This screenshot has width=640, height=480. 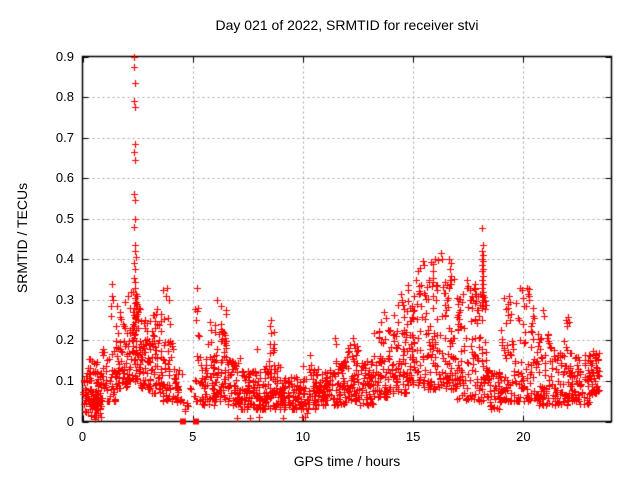 I want to click on y-tick-label: 0.2, so click(x=64, y=340).